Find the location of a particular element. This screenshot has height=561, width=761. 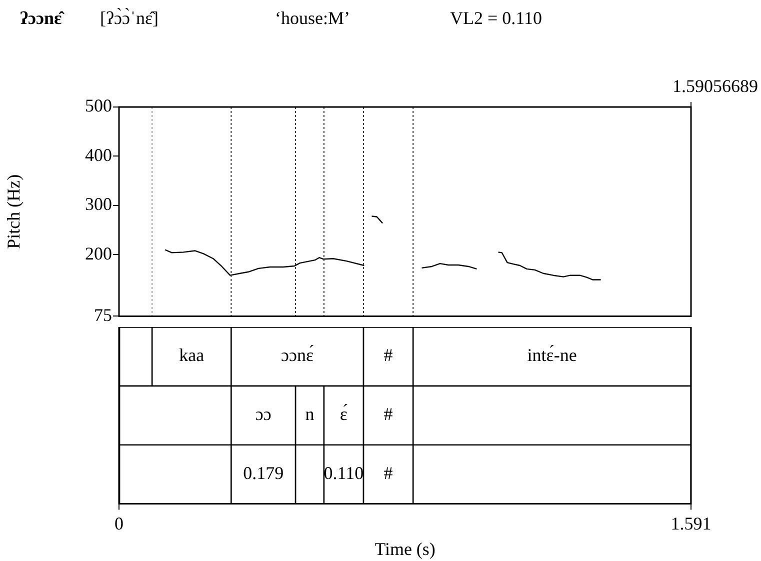

text: 1.59056689 is located at coordinates (715, 86).